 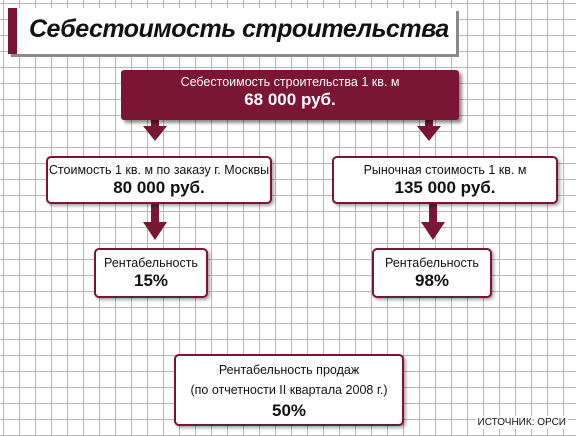 I want to click on market-price-box: Рыночная стоимость 1 кв. м 135 000 руб., so click(x=445, y=180).